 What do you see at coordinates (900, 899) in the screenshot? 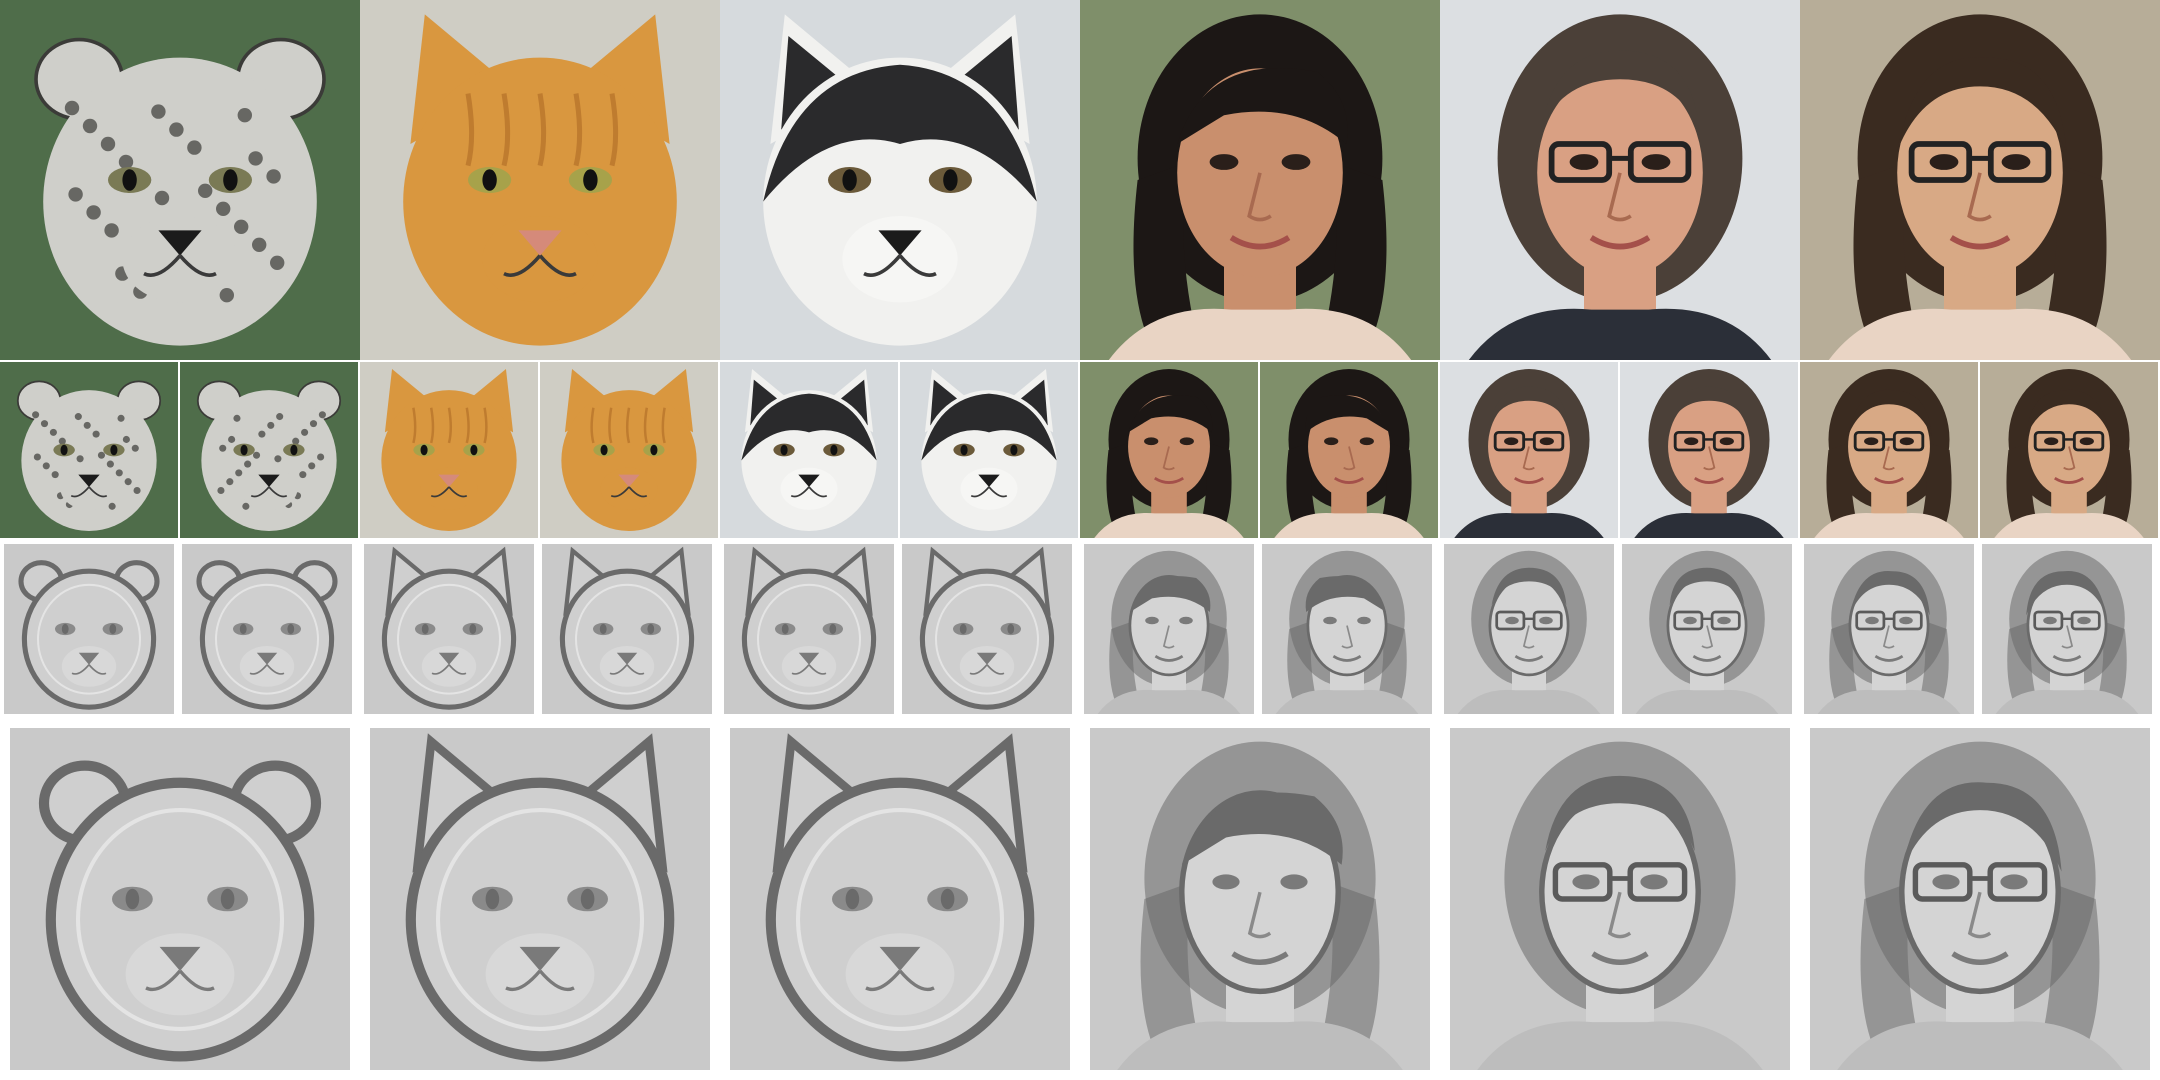
I see `shading-closeup-husky` at bounding box center [900, 899].